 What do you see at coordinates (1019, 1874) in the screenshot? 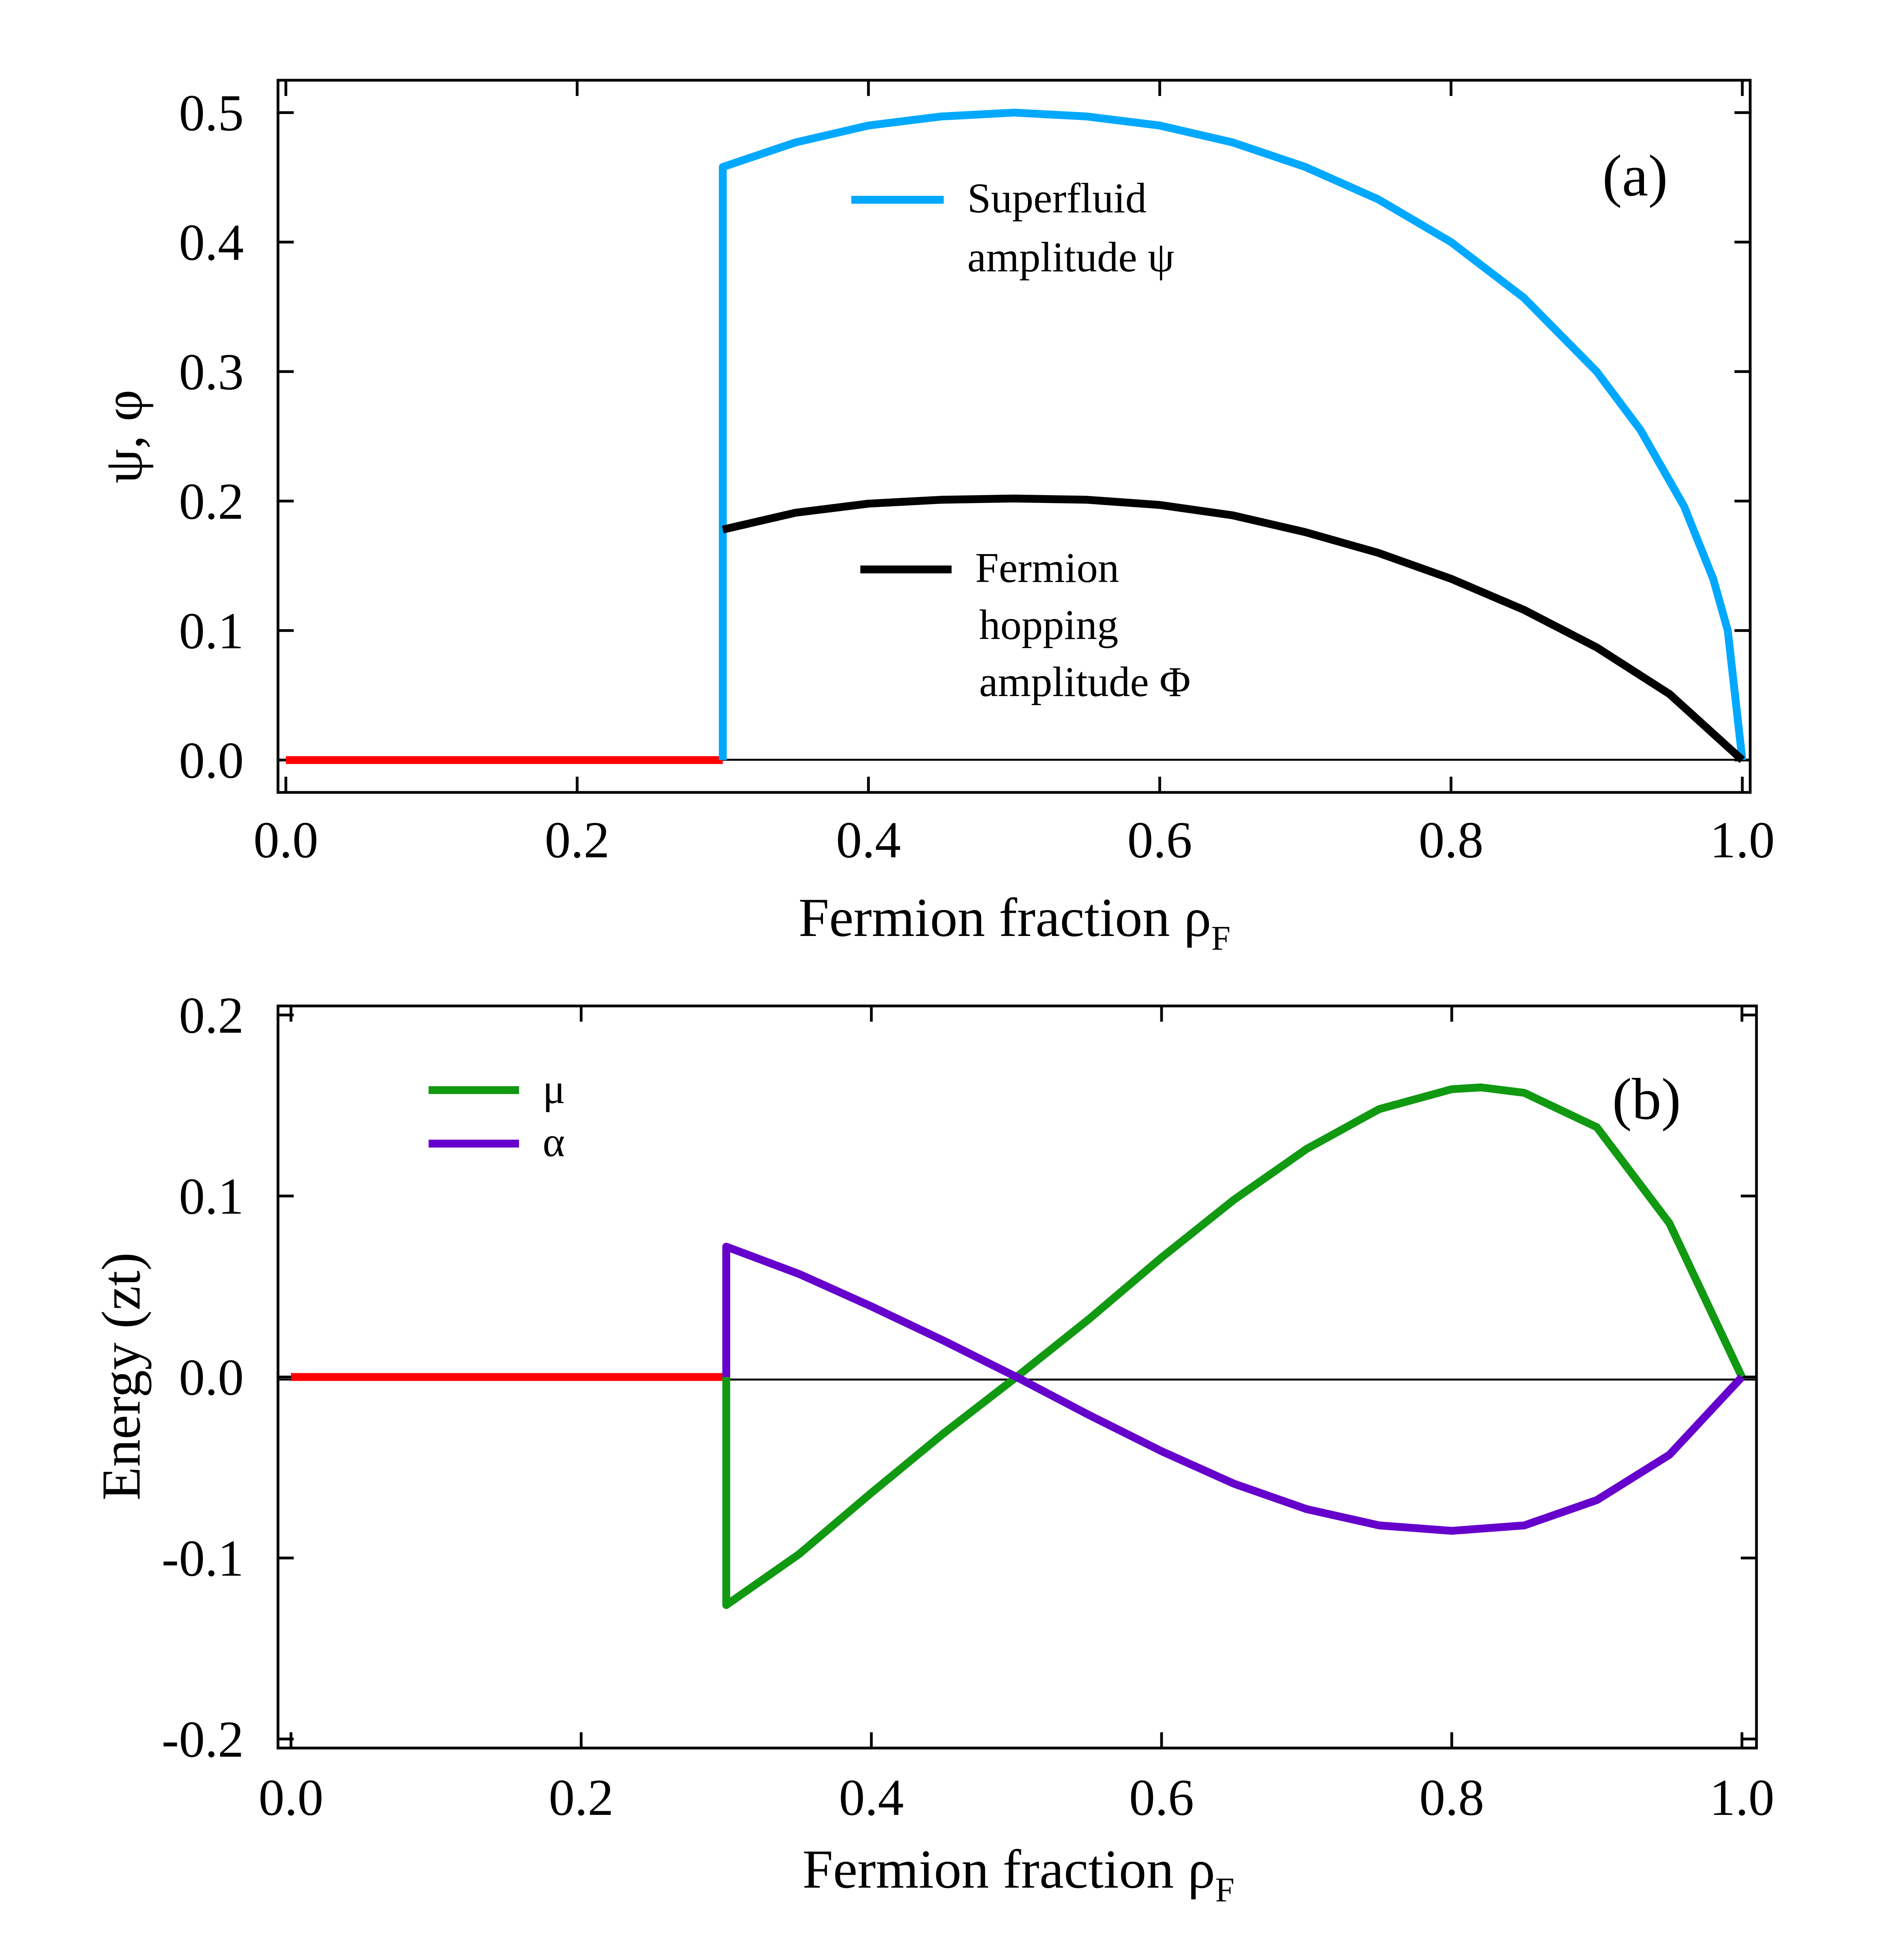
I see `panel-b-x-axis-title: Fermion fraction ρF` at bounding box center [1019, 1874].